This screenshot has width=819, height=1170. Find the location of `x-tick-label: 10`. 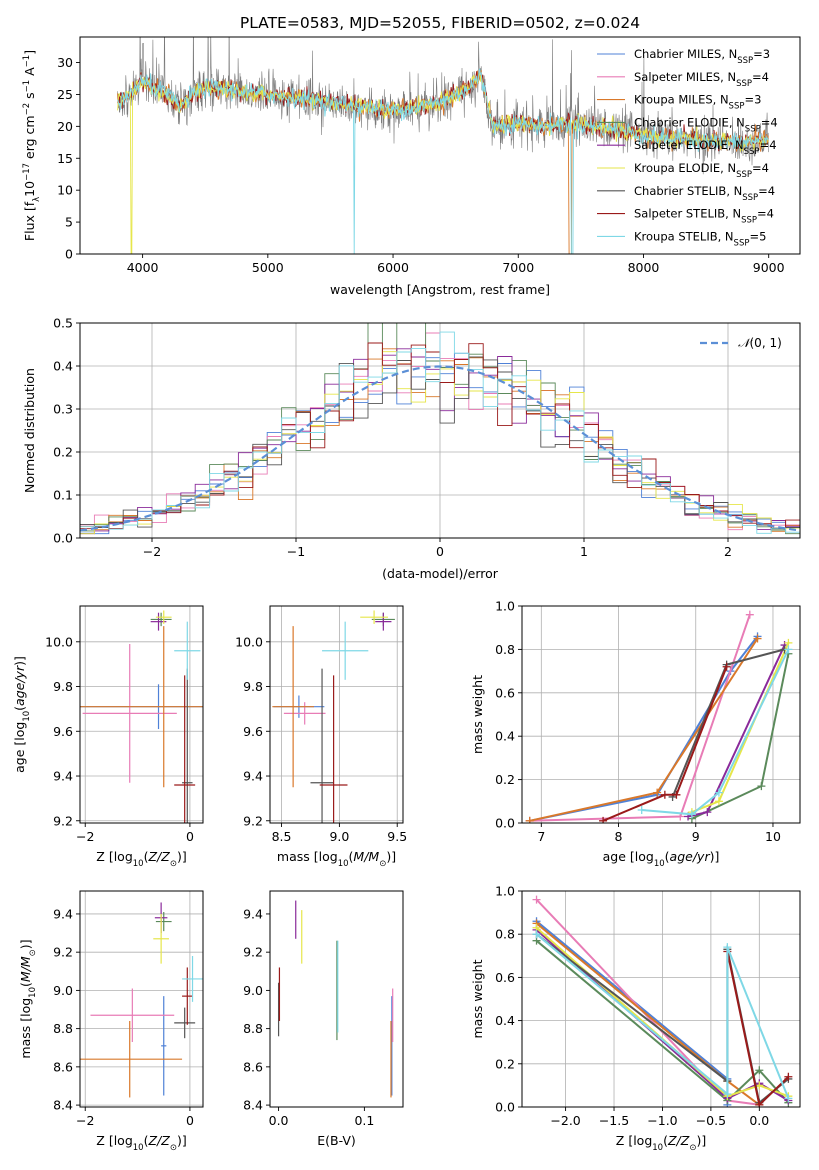

x-tick-label: 10 is located at coordinates (773, 836).